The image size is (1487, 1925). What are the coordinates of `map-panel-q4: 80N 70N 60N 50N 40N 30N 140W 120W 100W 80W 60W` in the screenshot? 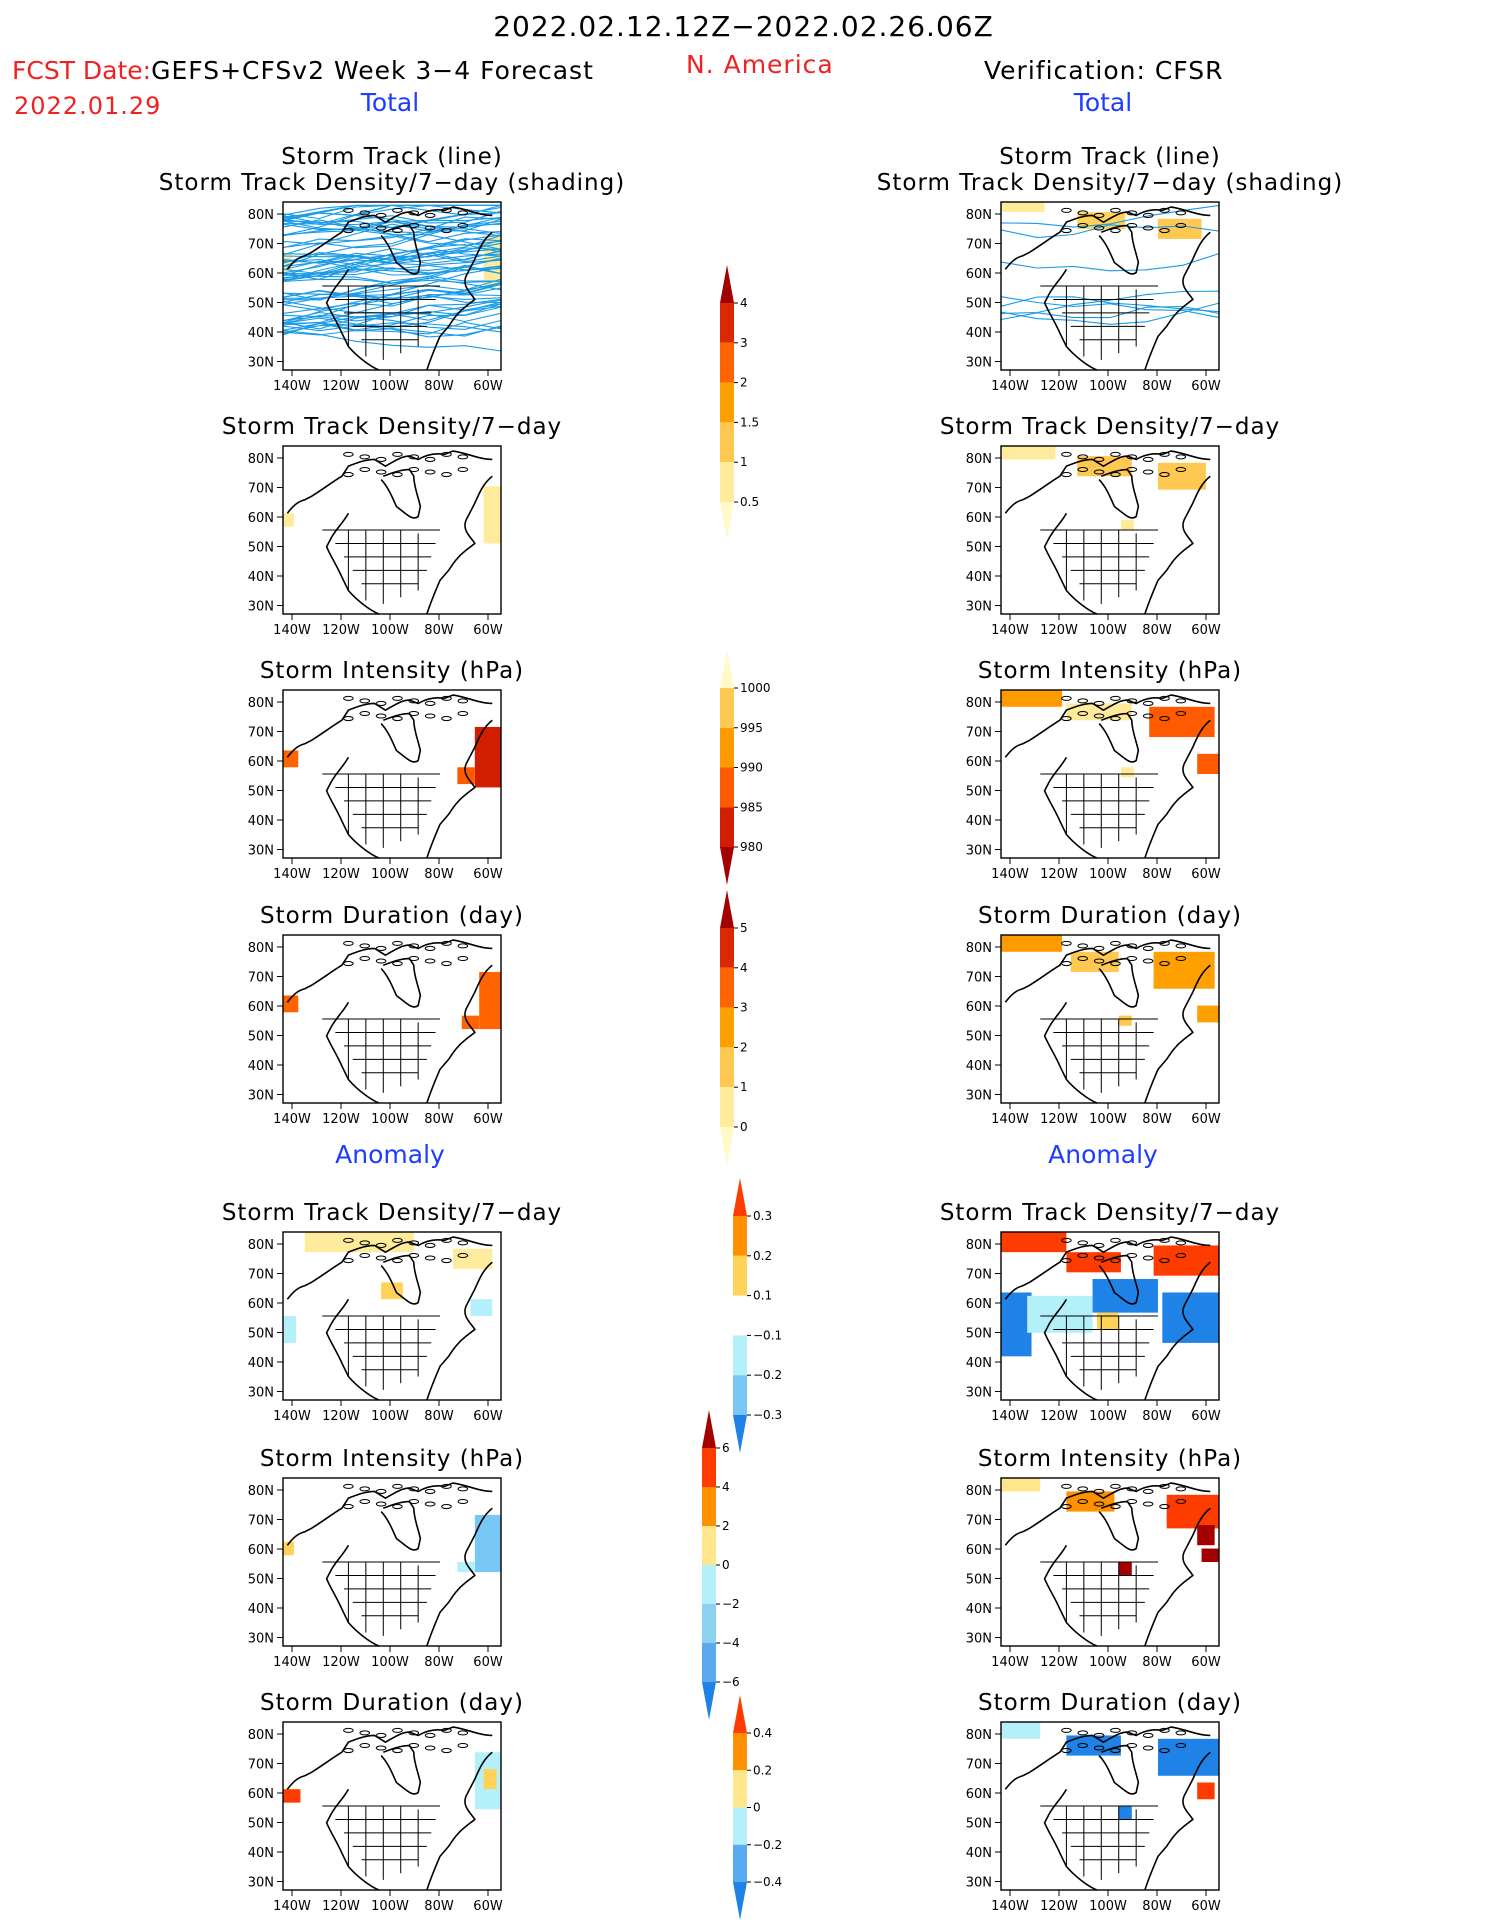 It's located at (1093, 1328).